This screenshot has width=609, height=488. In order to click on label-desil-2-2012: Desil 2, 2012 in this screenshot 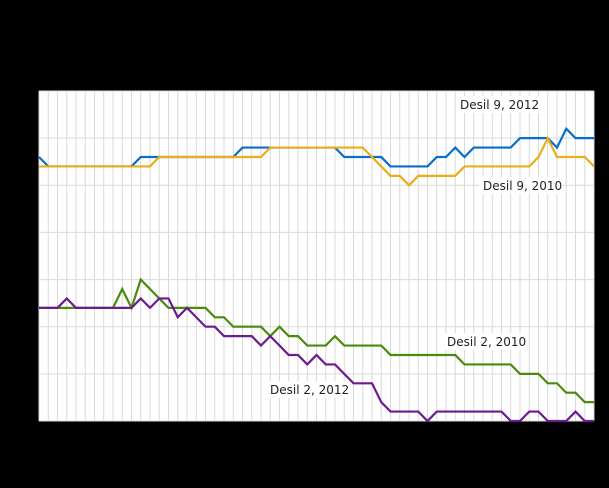, I will do `click(308, 389)`.